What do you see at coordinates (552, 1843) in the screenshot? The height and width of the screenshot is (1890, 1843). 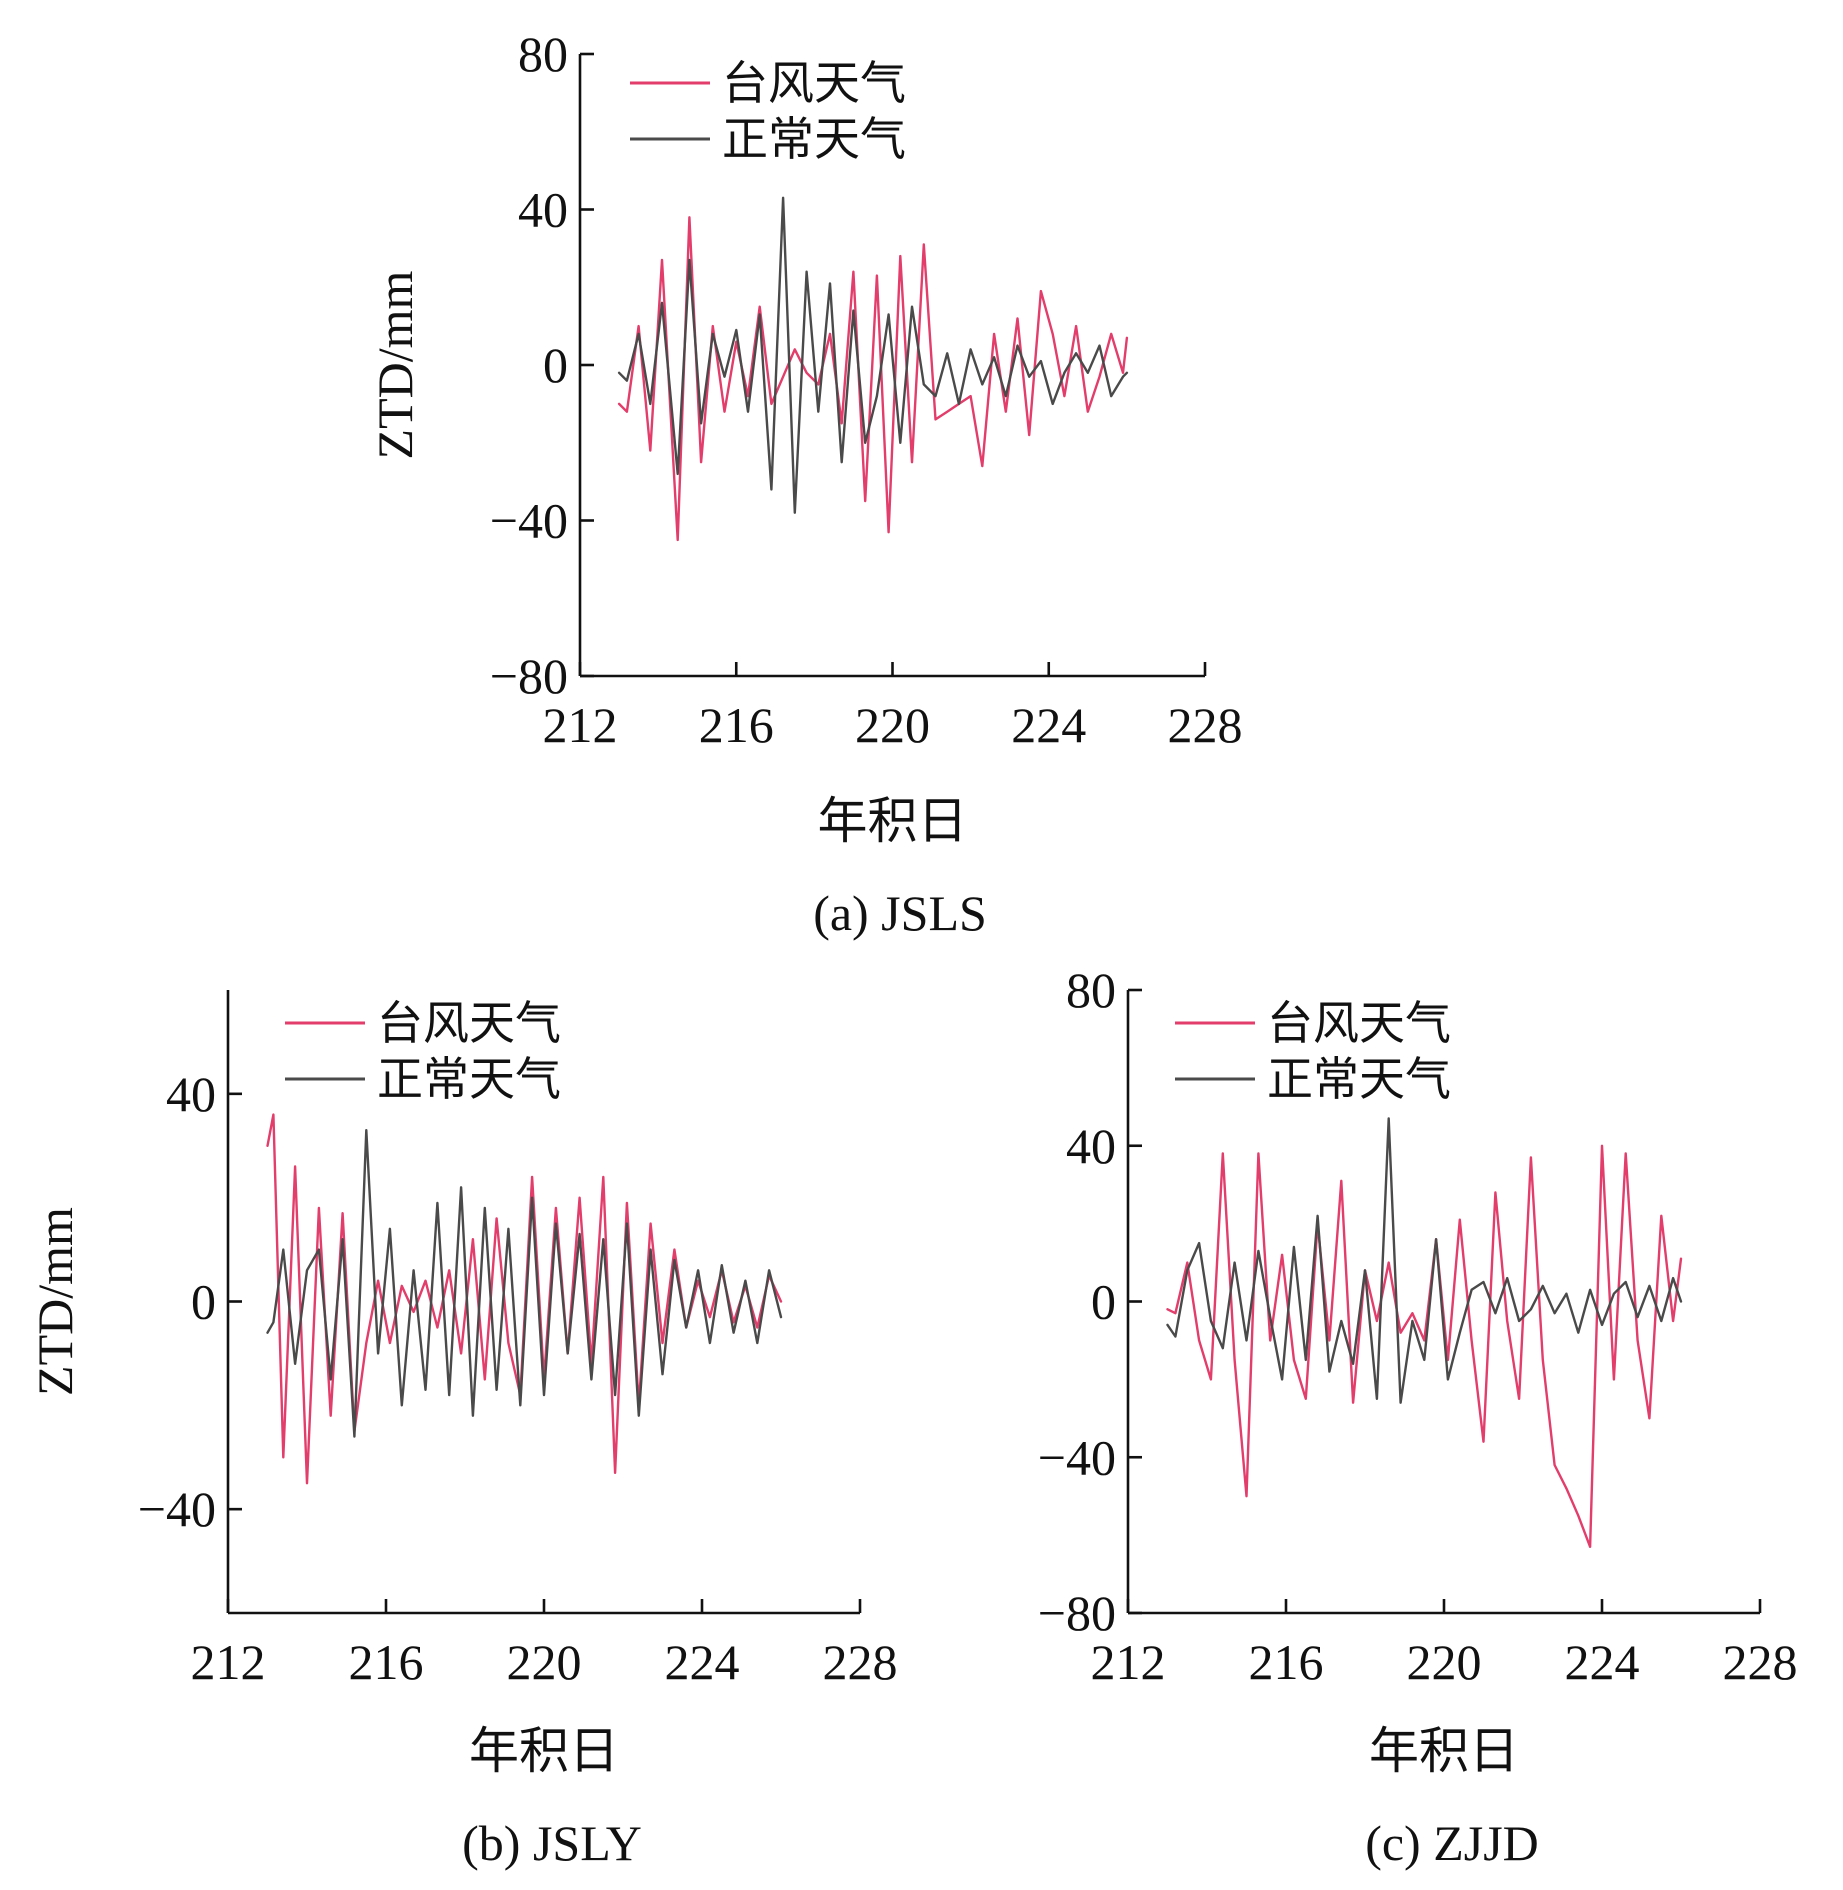 I see `panel-caption-b-jsly: (b) JSLY` at bounding box center [552, 1843].